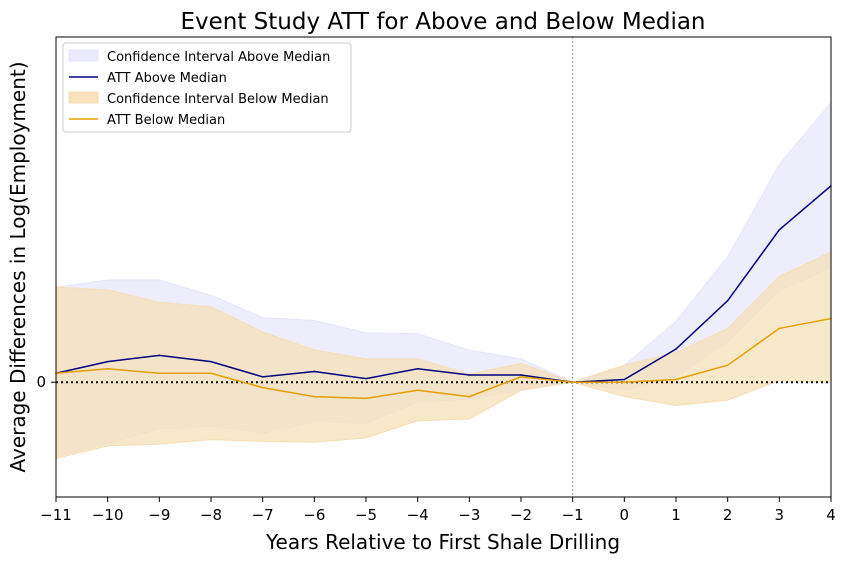 This screenshot has height=562, width=846. I want to click on legend-item-att-above-median: ATT Above Median, so click(148, 78).